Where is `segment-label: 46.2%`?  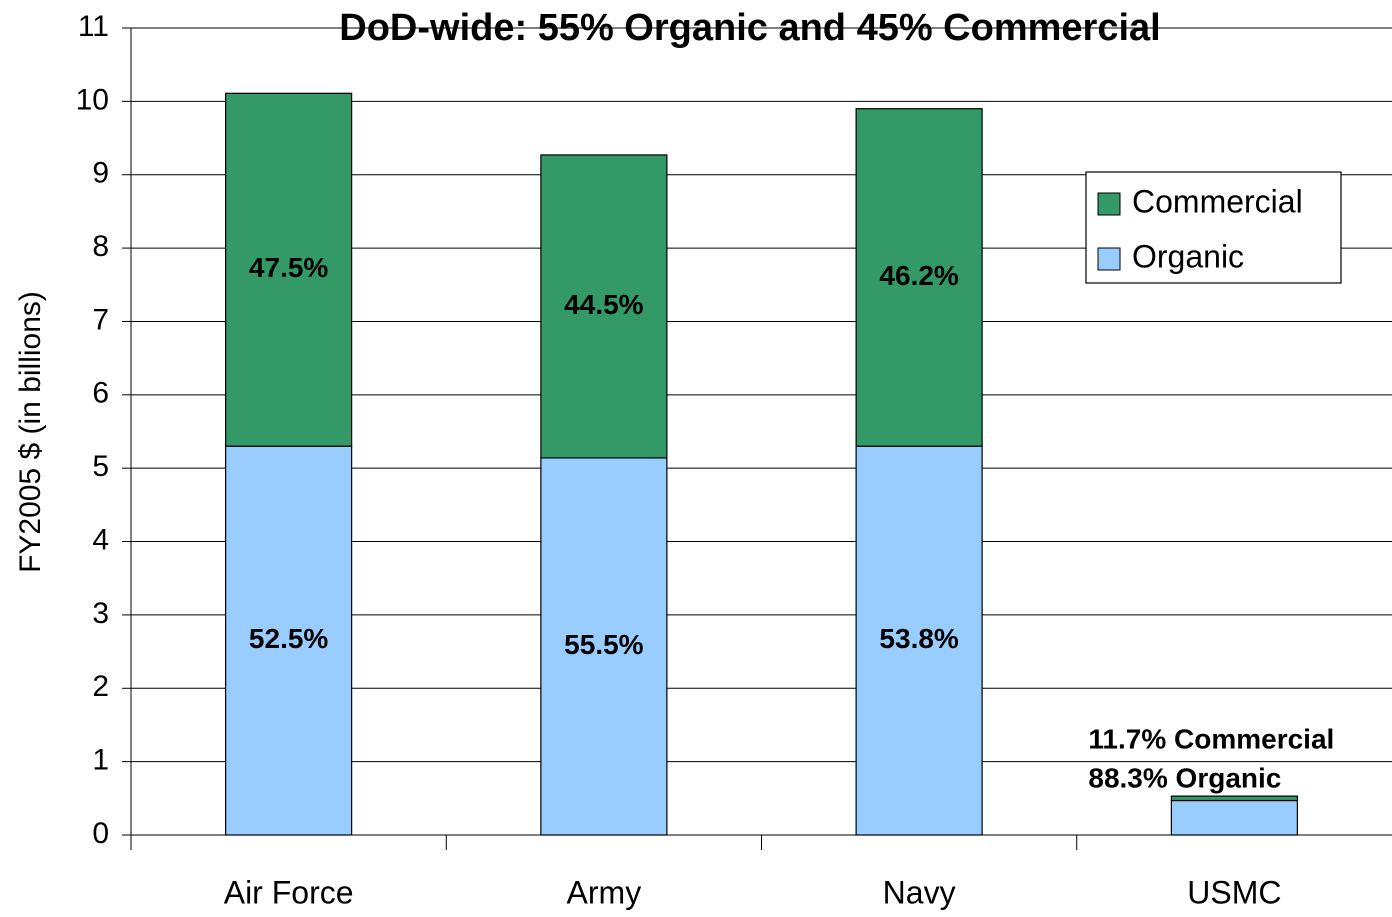
segment-label: 46.2% is located at coordinates (918, 275).